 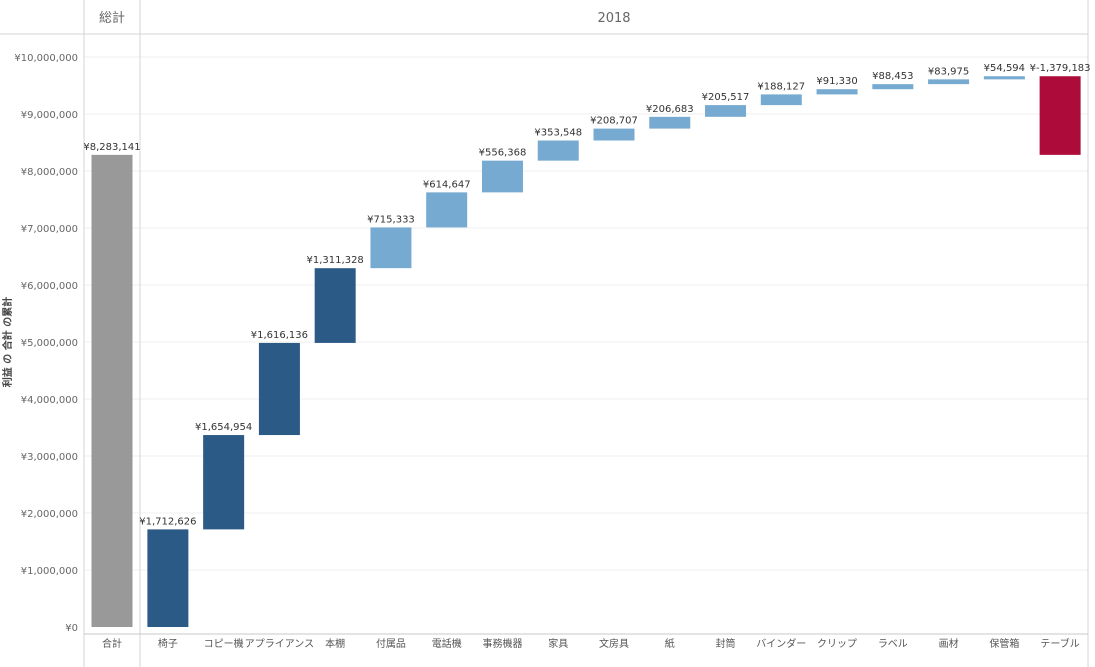 What do you see at coordinates (391, 219) in the screenshot?
I see `data-label: ¥715,333` at bounding box center [391, 219].